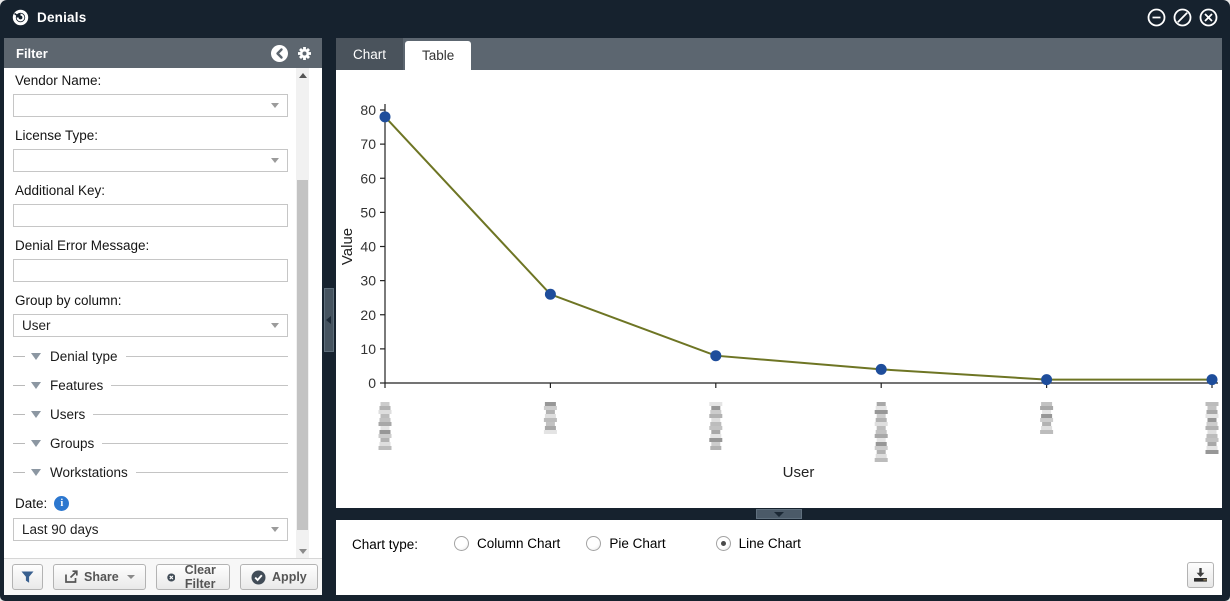  Describe the element at coordinates (150, 356) in the screenshot. I see `group-row-denial-type: Denial type` at that location.